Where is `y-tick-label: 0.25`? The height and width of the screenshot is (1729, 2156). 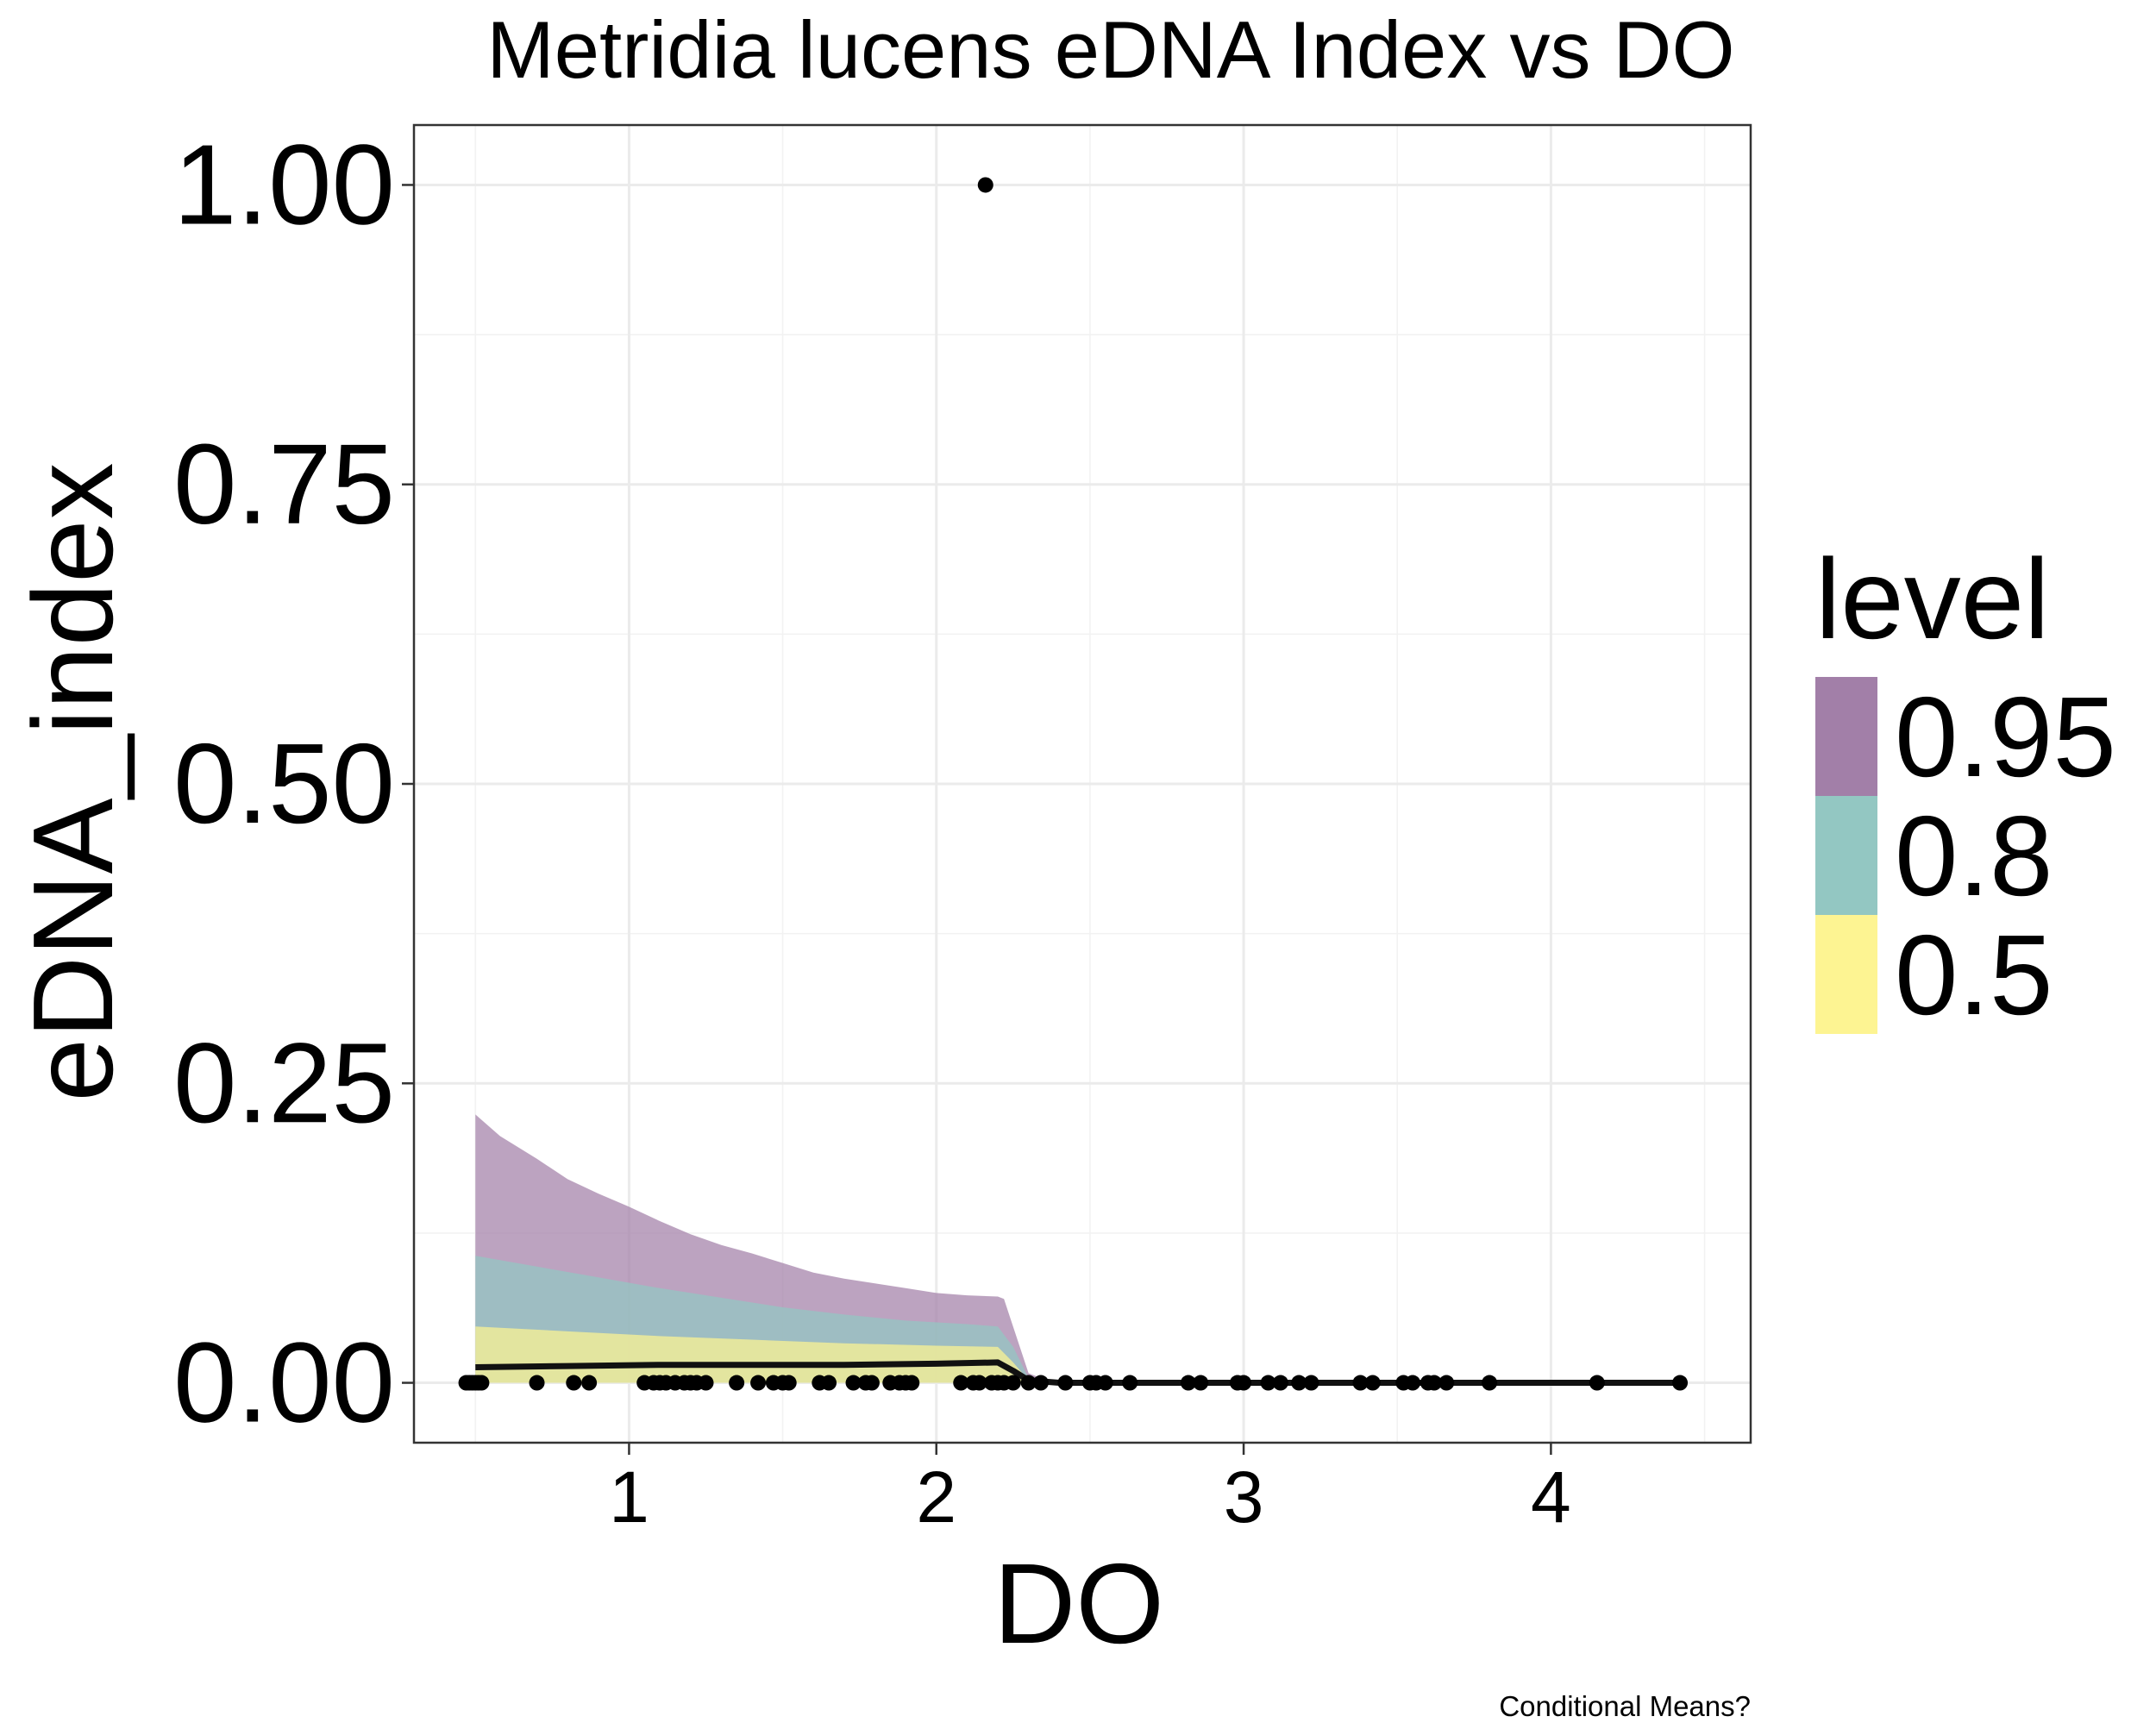
y-tick-label: 0.25 is located at coordinates (284, 1083).